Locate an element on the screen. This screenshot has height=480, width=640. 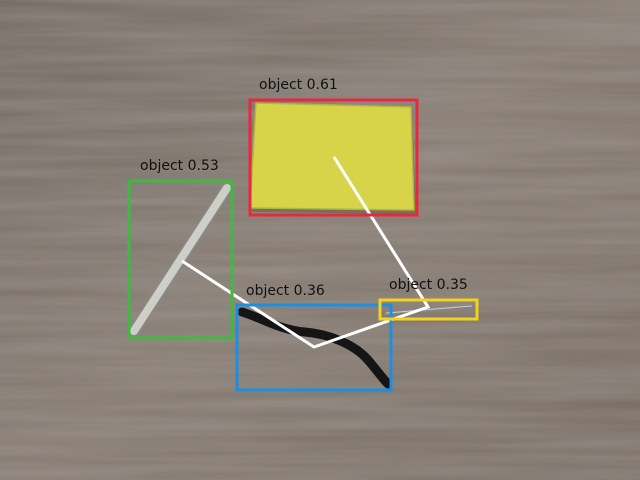
bbox-sponge is located at coordinates (333, 157).